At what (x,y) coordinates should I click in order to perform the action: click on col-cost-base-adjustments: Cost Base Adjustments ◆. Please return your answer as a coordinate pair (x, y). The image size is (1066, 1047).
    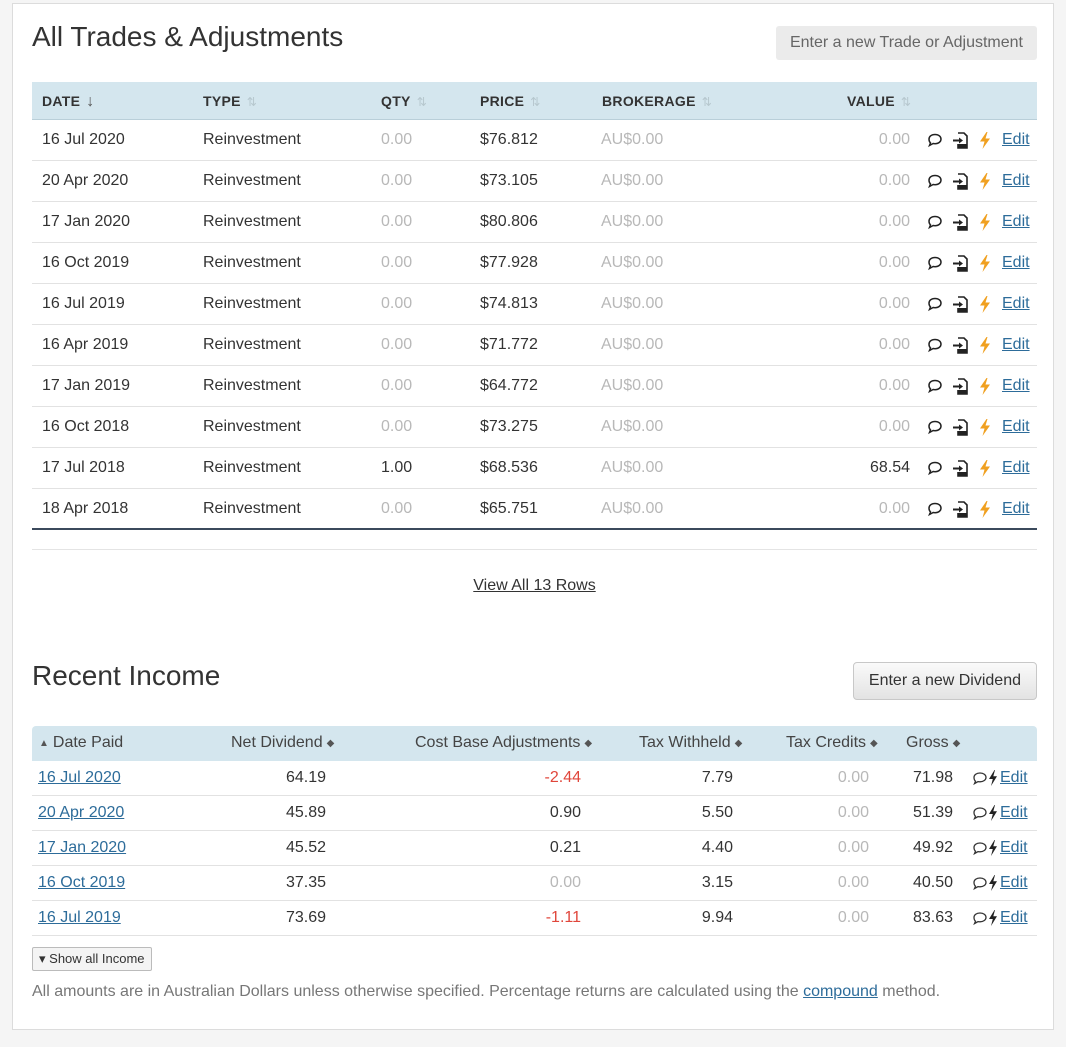
    Looking at the image, I should click on (504, 742).